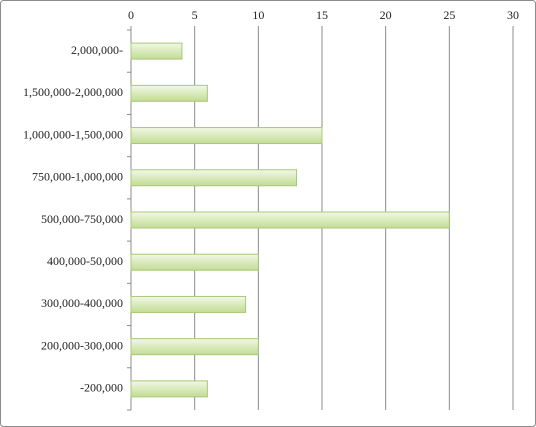 The image size is (536, 427). What do you see at coordinates (258, 15) in the screenshot?
I see `x-tick-label: 10` at bounding box center [258, 15].